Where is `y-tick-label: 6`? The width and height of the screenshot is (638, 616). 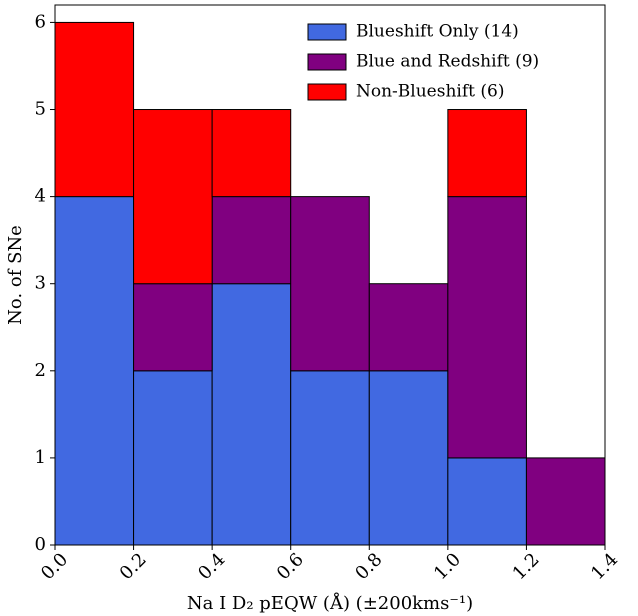 y-tick-label: 6 is located at coordinates (40, 21).